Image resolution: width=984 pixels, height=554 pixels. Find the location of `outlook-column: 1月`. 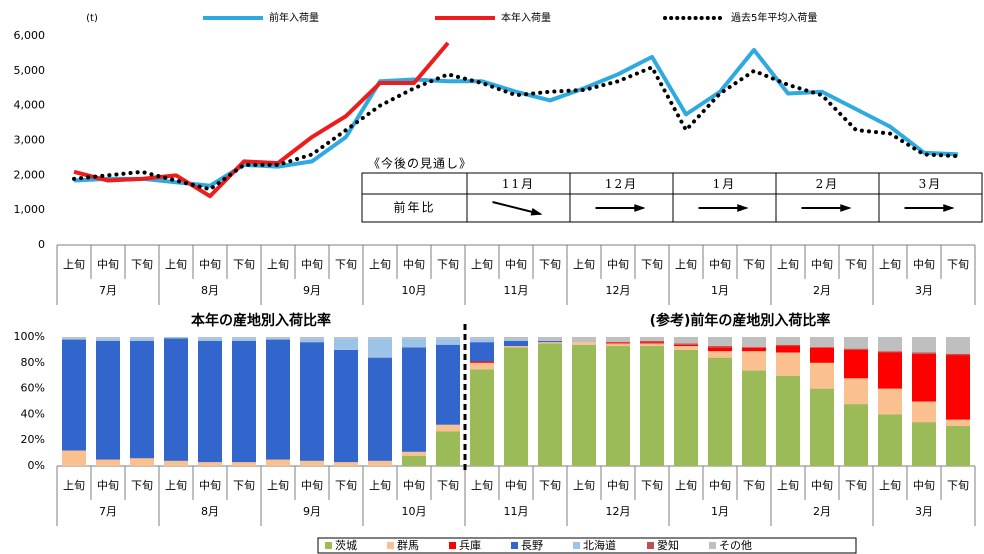

outlook-column: 1月 is located at coordinates (725, 184).